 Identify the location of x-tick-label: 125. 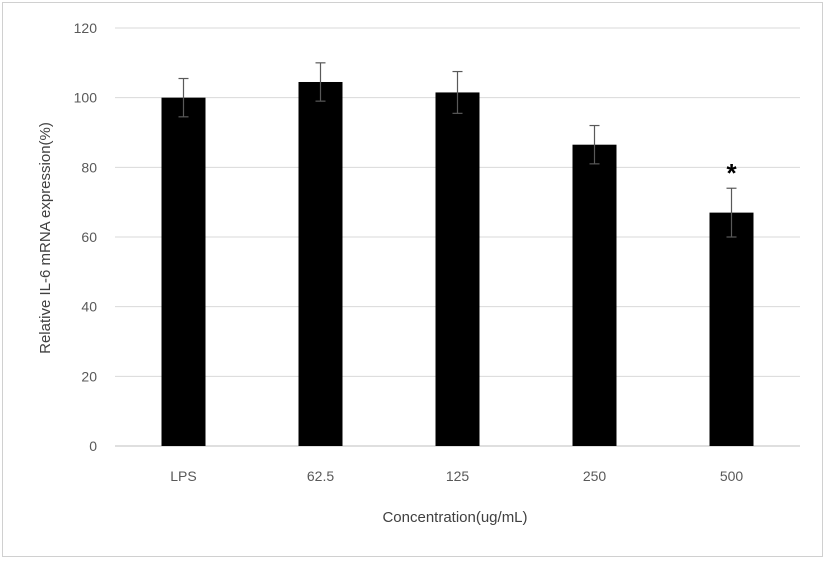
(458, 476).